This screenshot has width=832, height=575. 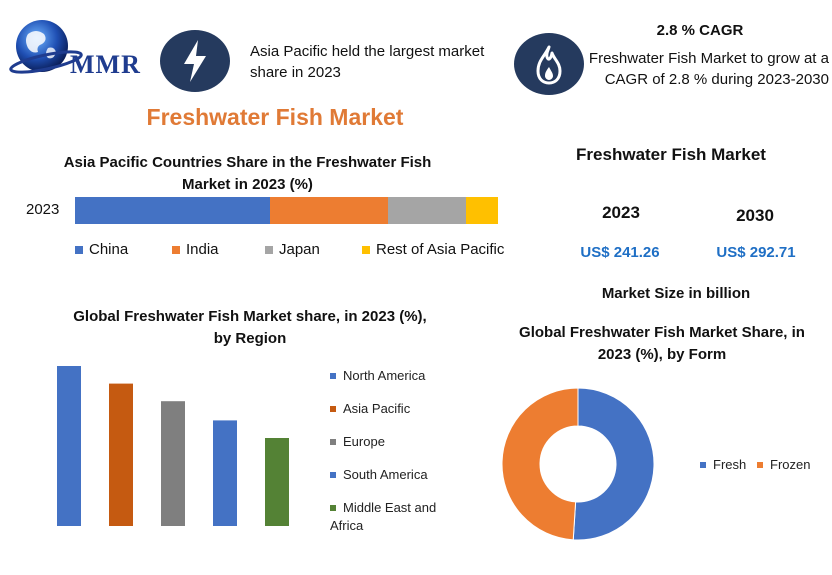 What do you see at coordinates (671, 154) in the screenshot?
I see `market-size-title: Freshwater Fish Market` at bounding box center [671, 154].